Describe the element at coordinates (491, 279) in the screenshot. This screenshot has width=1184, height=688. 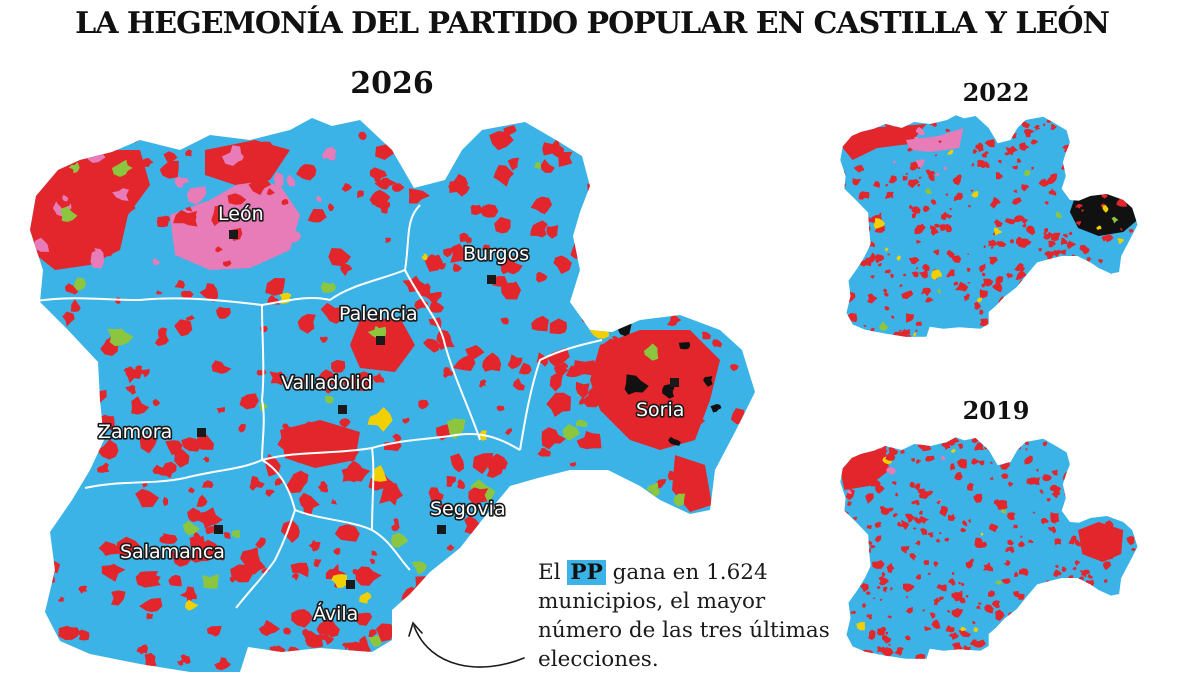
I see `city-marker-burgos` at that location.